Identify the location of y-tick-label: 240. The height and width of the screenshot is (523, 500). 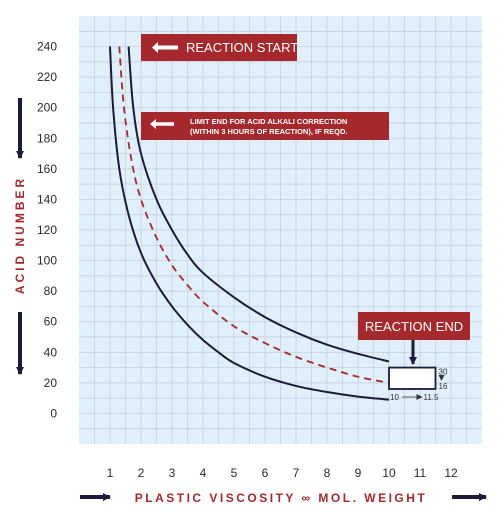
(47, 47).